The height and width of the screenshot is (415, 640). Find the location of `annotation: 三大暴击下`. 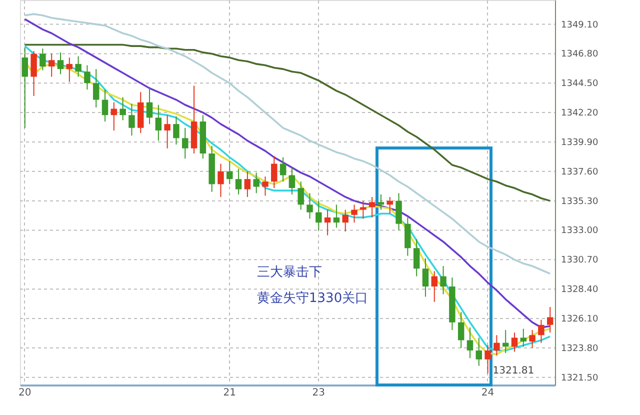

annotation: 三大暴击下 is located at coordinates (289, 272).